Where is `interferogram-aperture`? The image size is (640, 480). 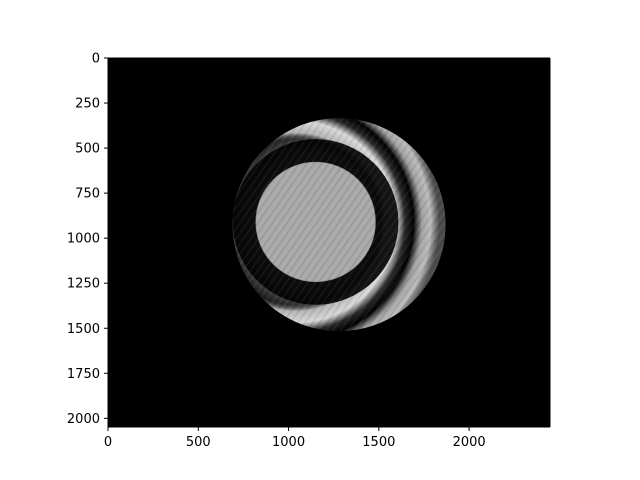
interferogram-aperture is located at coordinates (339, 225).